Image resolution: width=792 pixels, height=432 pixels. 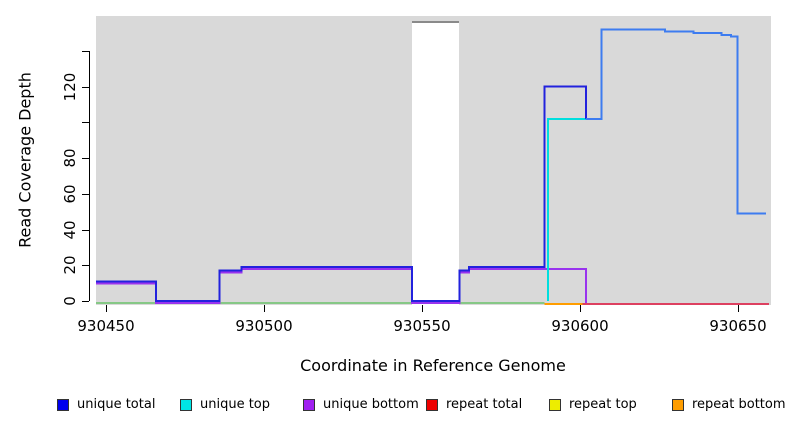 I want to click on legend-label: unique bottom, so click(x=371, y=404).